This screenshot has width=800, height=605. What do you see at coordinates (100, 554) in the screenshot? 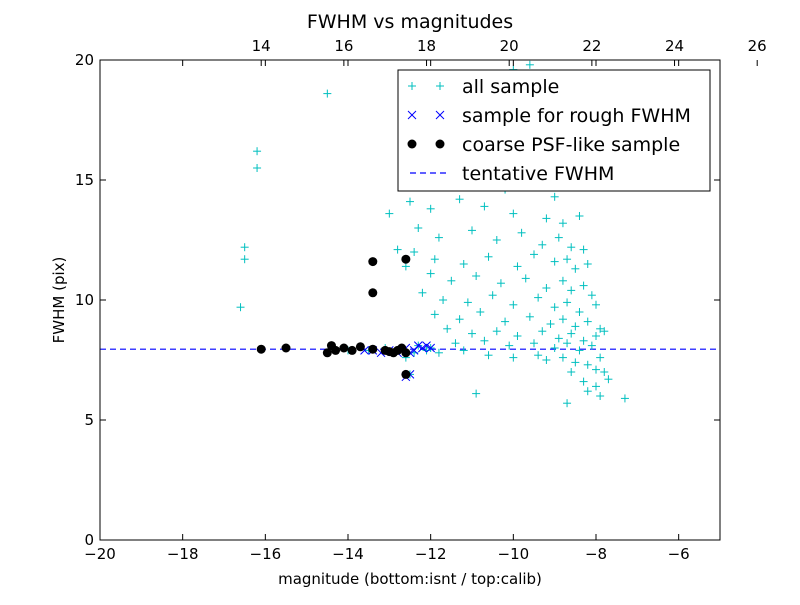
I see `x-tick-label: −20` at bounding box center [100, 554].